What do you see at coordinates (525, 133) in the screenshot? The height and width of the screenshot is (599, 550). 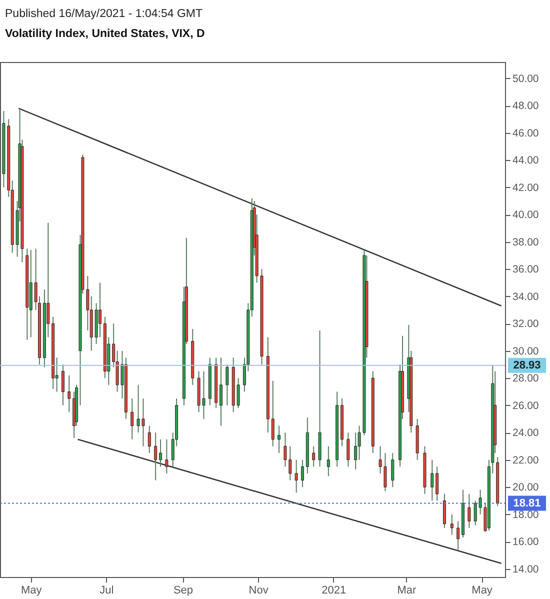 I see `y-tick-label: 46.00` at bounding box center [525, 133].